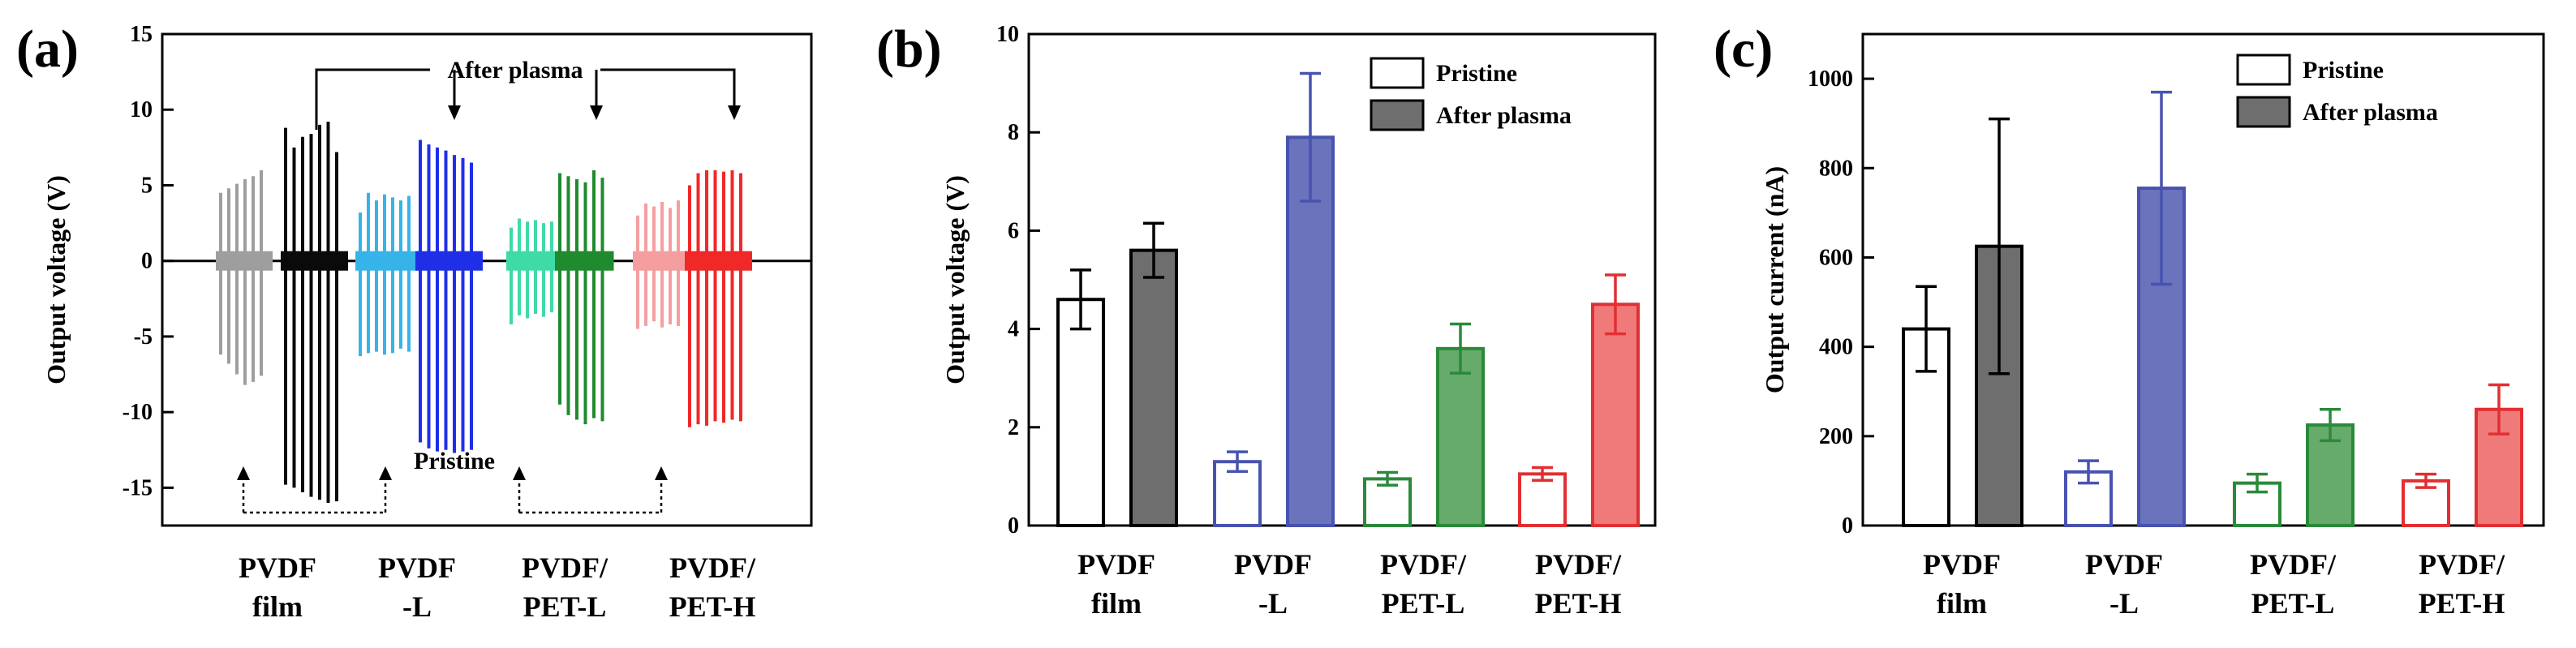 This screenshot has height=648, width=2576. I want to click on panel-b-legend-label: Pristine, so click(1476, 74).